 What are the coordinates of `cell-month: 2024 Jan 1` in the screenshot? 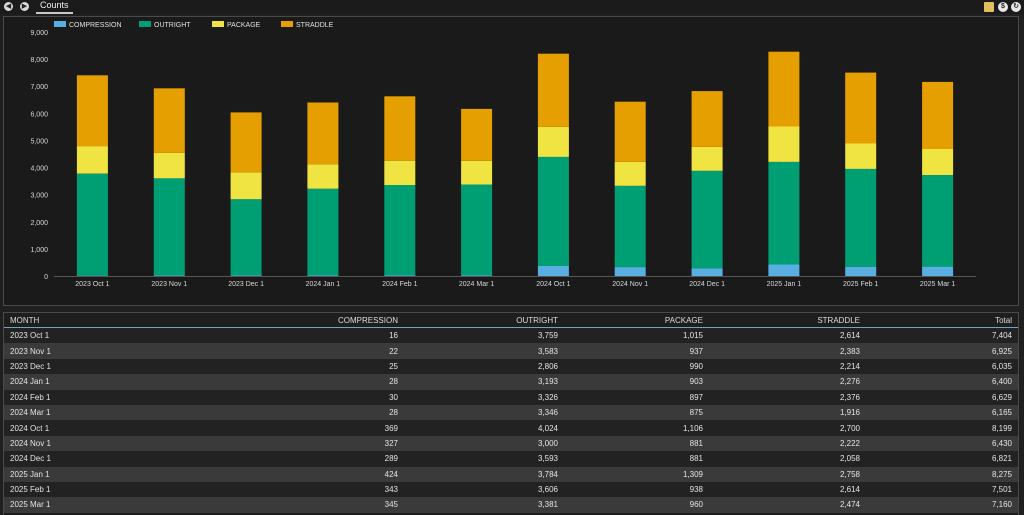 It's located at (99, 382).